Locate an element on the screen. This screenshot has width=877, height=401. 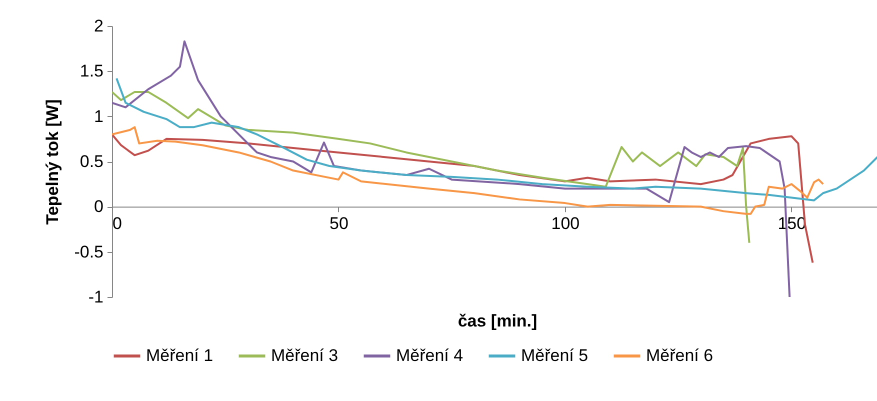
y-tick-label: -0.5 is located at coordinates (89, 252).